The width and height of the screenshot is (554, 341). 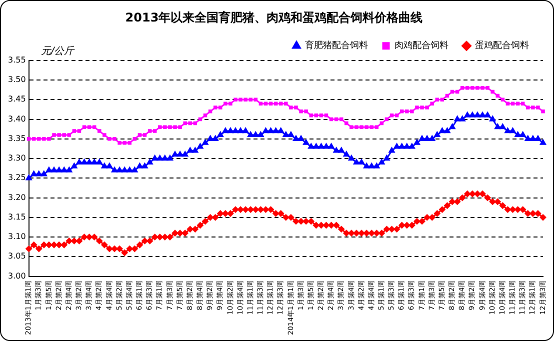 What do you see at coordinates (17, 237) in the screenshot?
I see `y-tick-label: 3.10` at bounding box center [17, 237].